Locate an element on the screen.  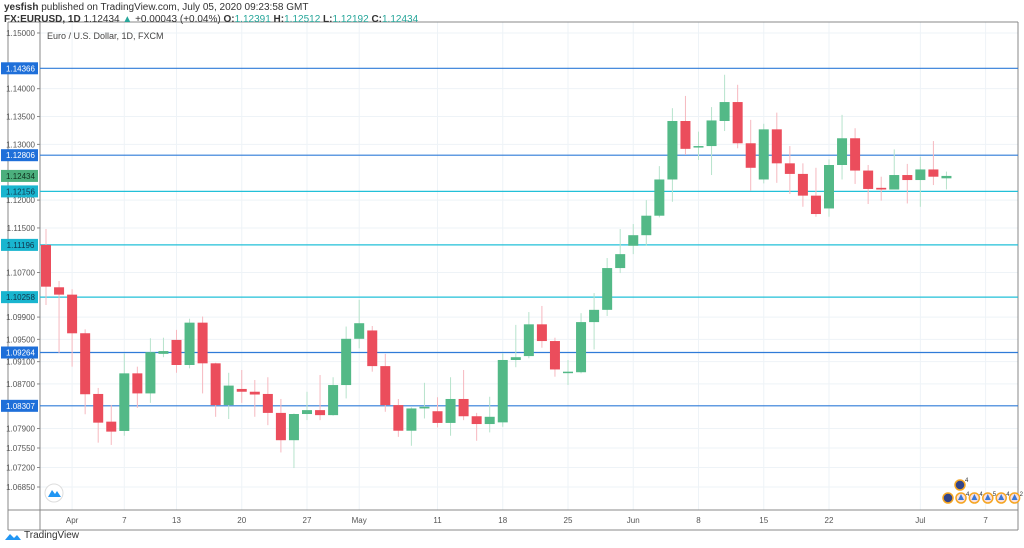
high-value: 1.12512 is located at coordinates (302, 19).